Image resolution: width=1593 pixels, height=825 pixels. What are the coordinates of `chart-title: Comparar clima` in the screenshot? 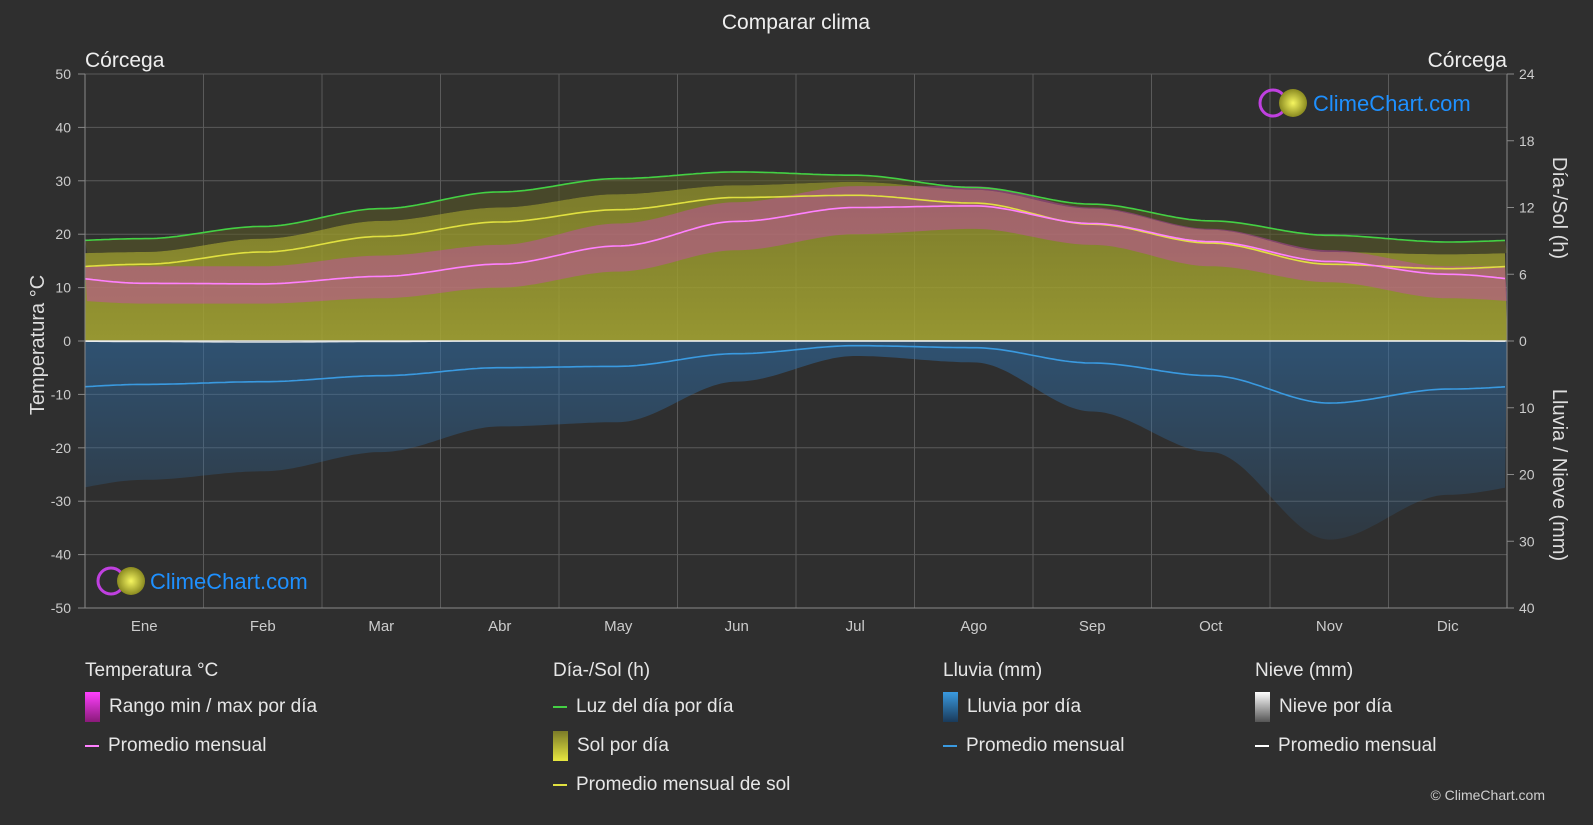 It's located at (796, 22).